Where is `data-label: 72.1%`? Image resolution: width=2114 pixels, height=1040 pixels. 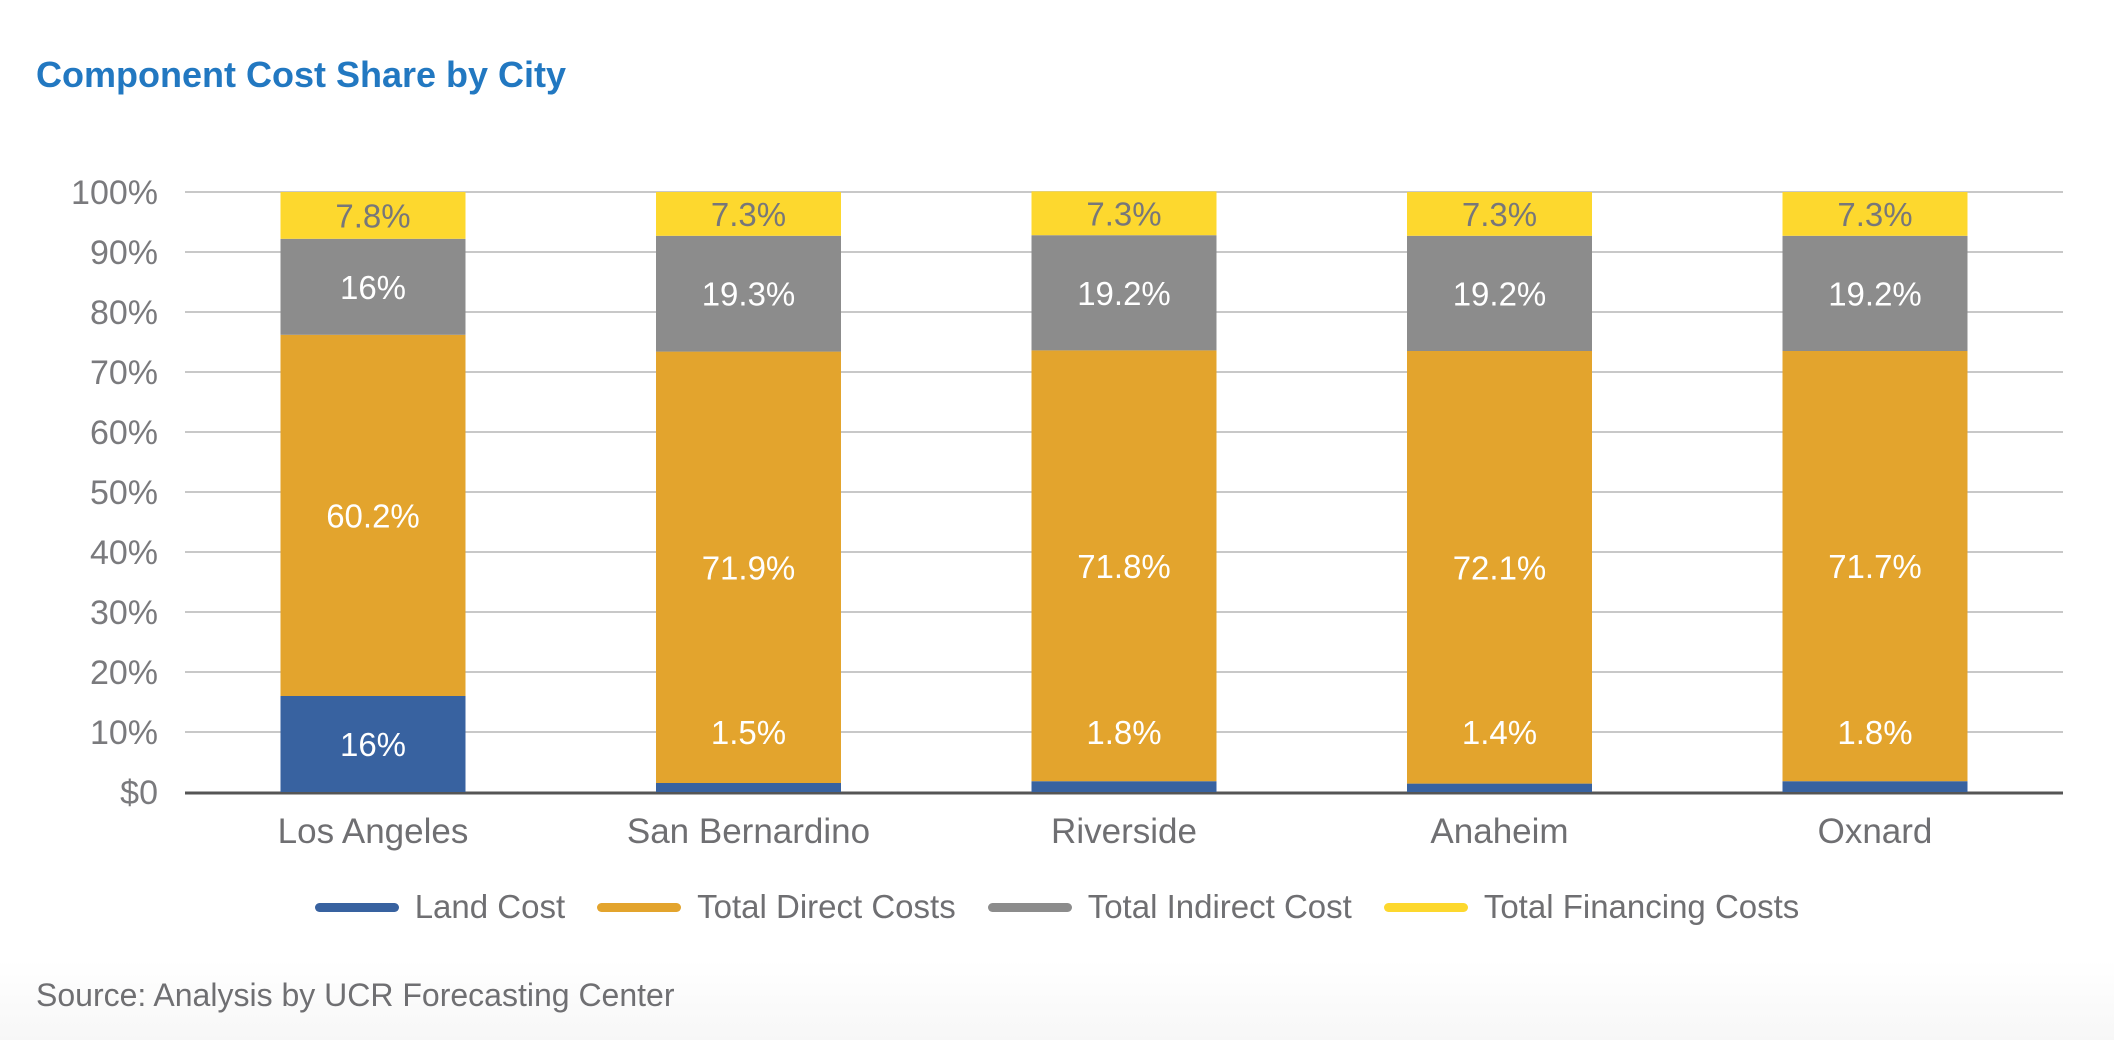
data-label: 72.1% is located at coordinates (1500, 567).